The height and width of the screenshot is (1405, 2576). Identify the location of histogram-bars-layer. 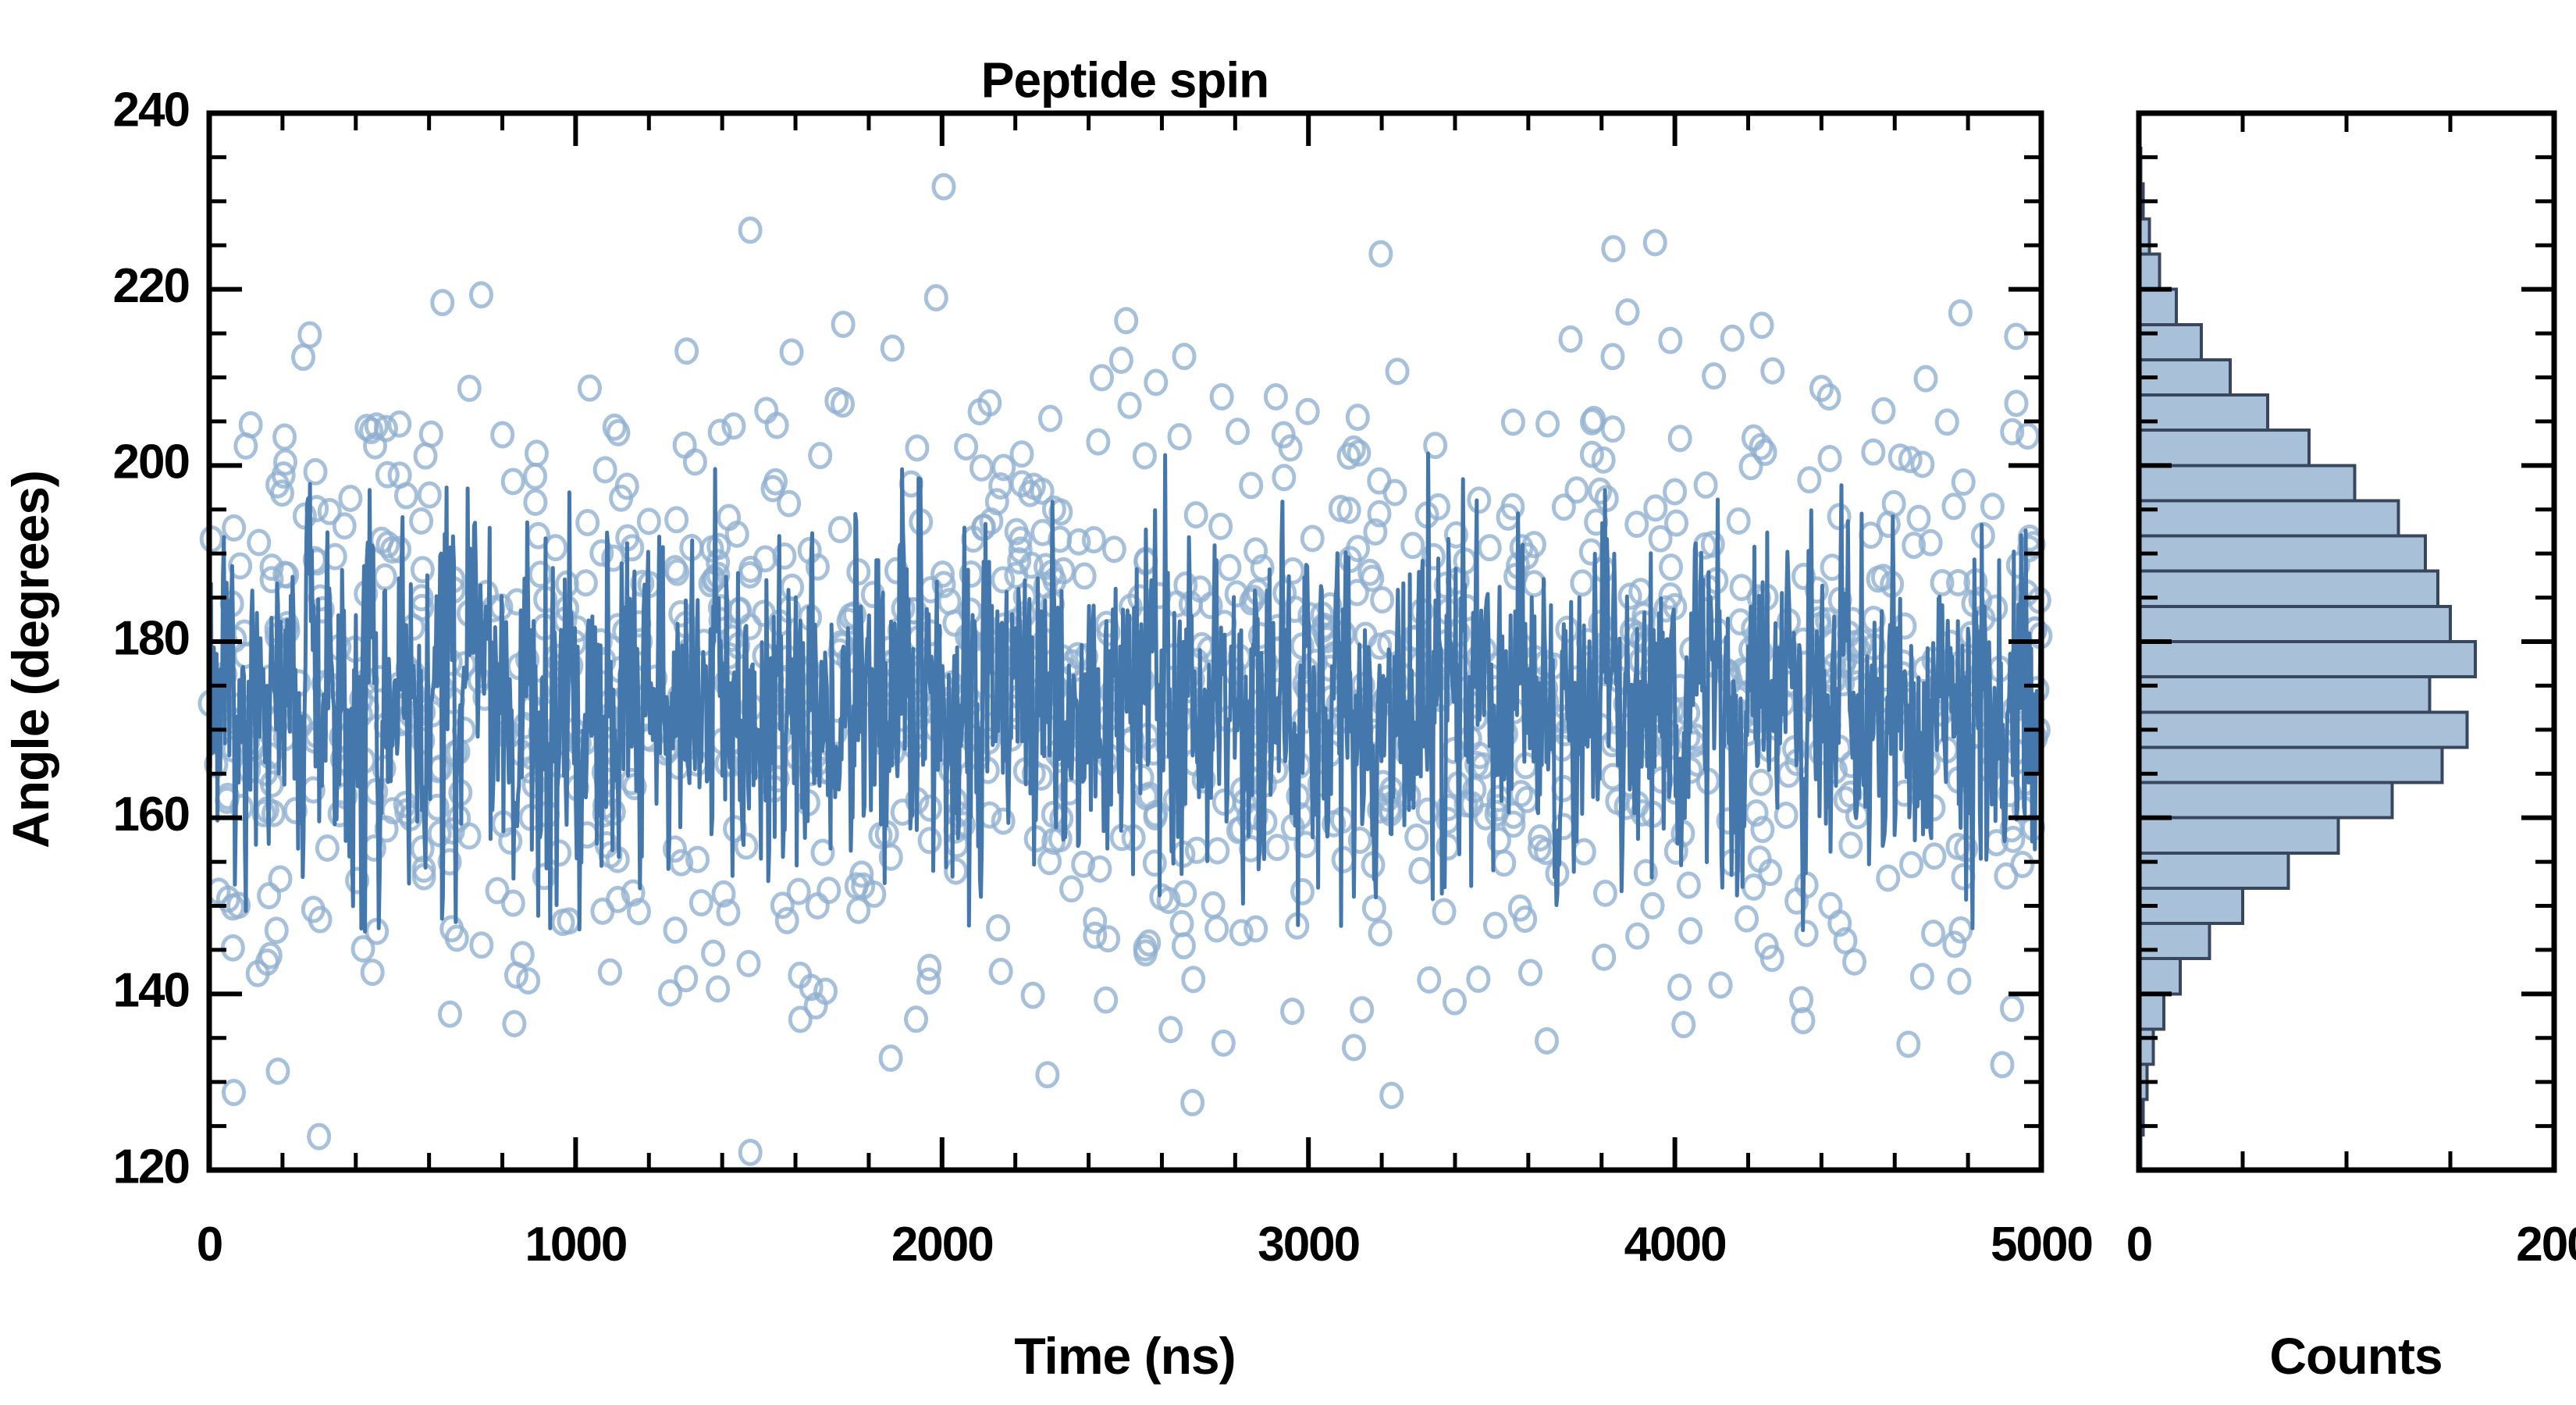
(2307, 659).